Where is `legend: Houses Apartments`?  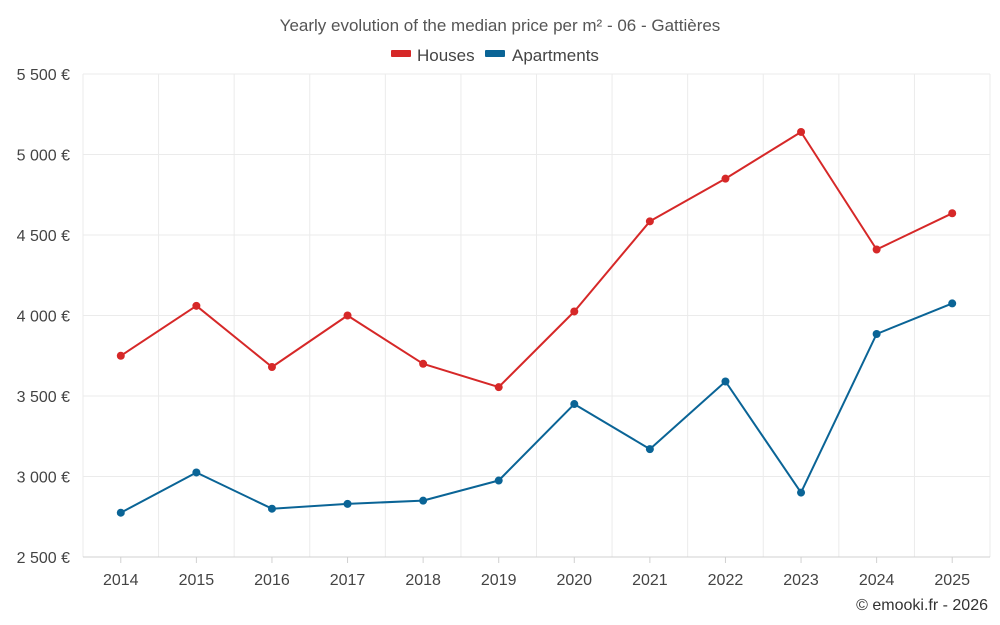
legend: Houses Apartments is located at coordinates (495, 55).